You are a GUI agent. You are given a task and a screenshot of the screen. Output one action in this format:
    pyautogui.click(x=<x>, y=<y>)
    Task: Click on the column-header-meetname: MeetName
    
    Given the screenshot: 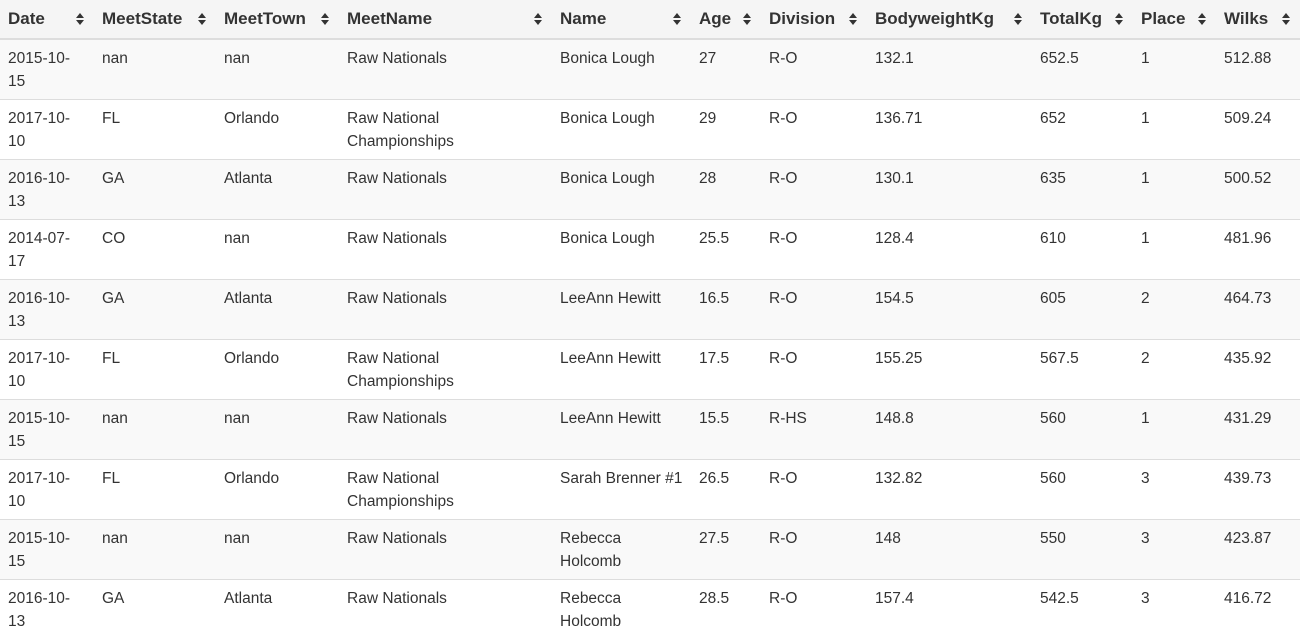 What is the action you would take?
    pyautogui.click(x=445, y=20)
    